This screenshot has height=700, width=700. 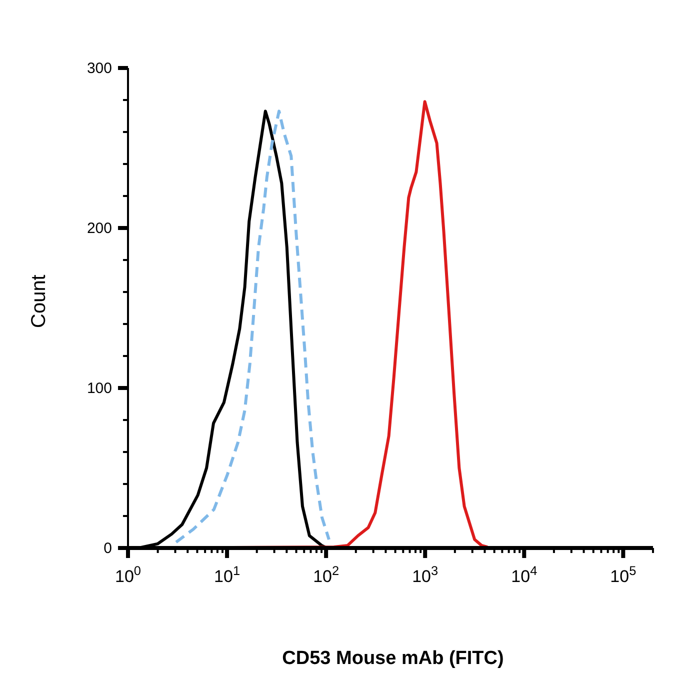 I want to click on x-tick-label: 10$^{4}$, so click(x=524, y=574).